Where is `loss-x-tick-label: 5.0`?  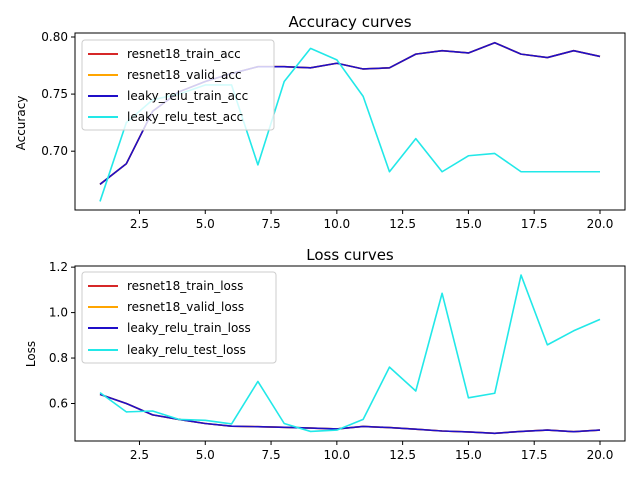 loss-x-tick-label: 5.0 is located at coordinates (205, 455).